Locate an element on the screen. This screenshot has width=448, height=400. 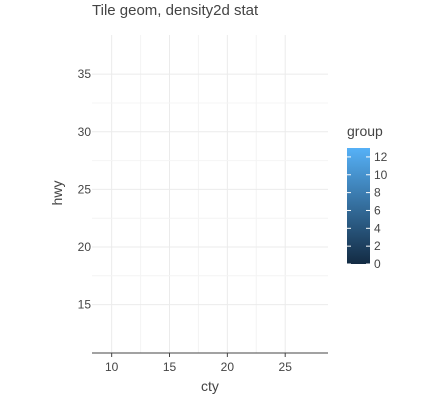
x-tick-label: 20 is located at coordinates (228, 367).